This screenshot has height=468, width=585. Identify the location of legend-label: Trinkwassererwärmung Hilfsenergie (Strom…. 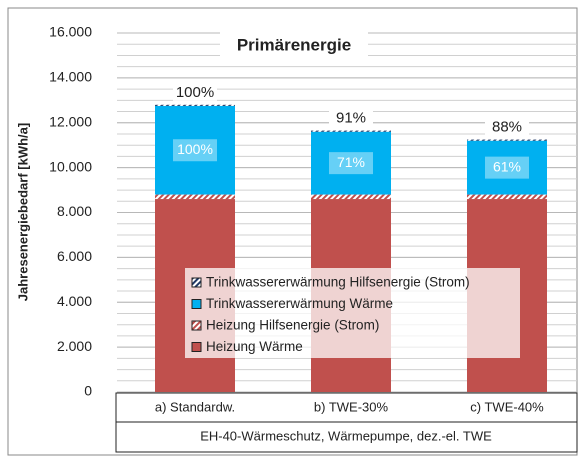
(338, 282).